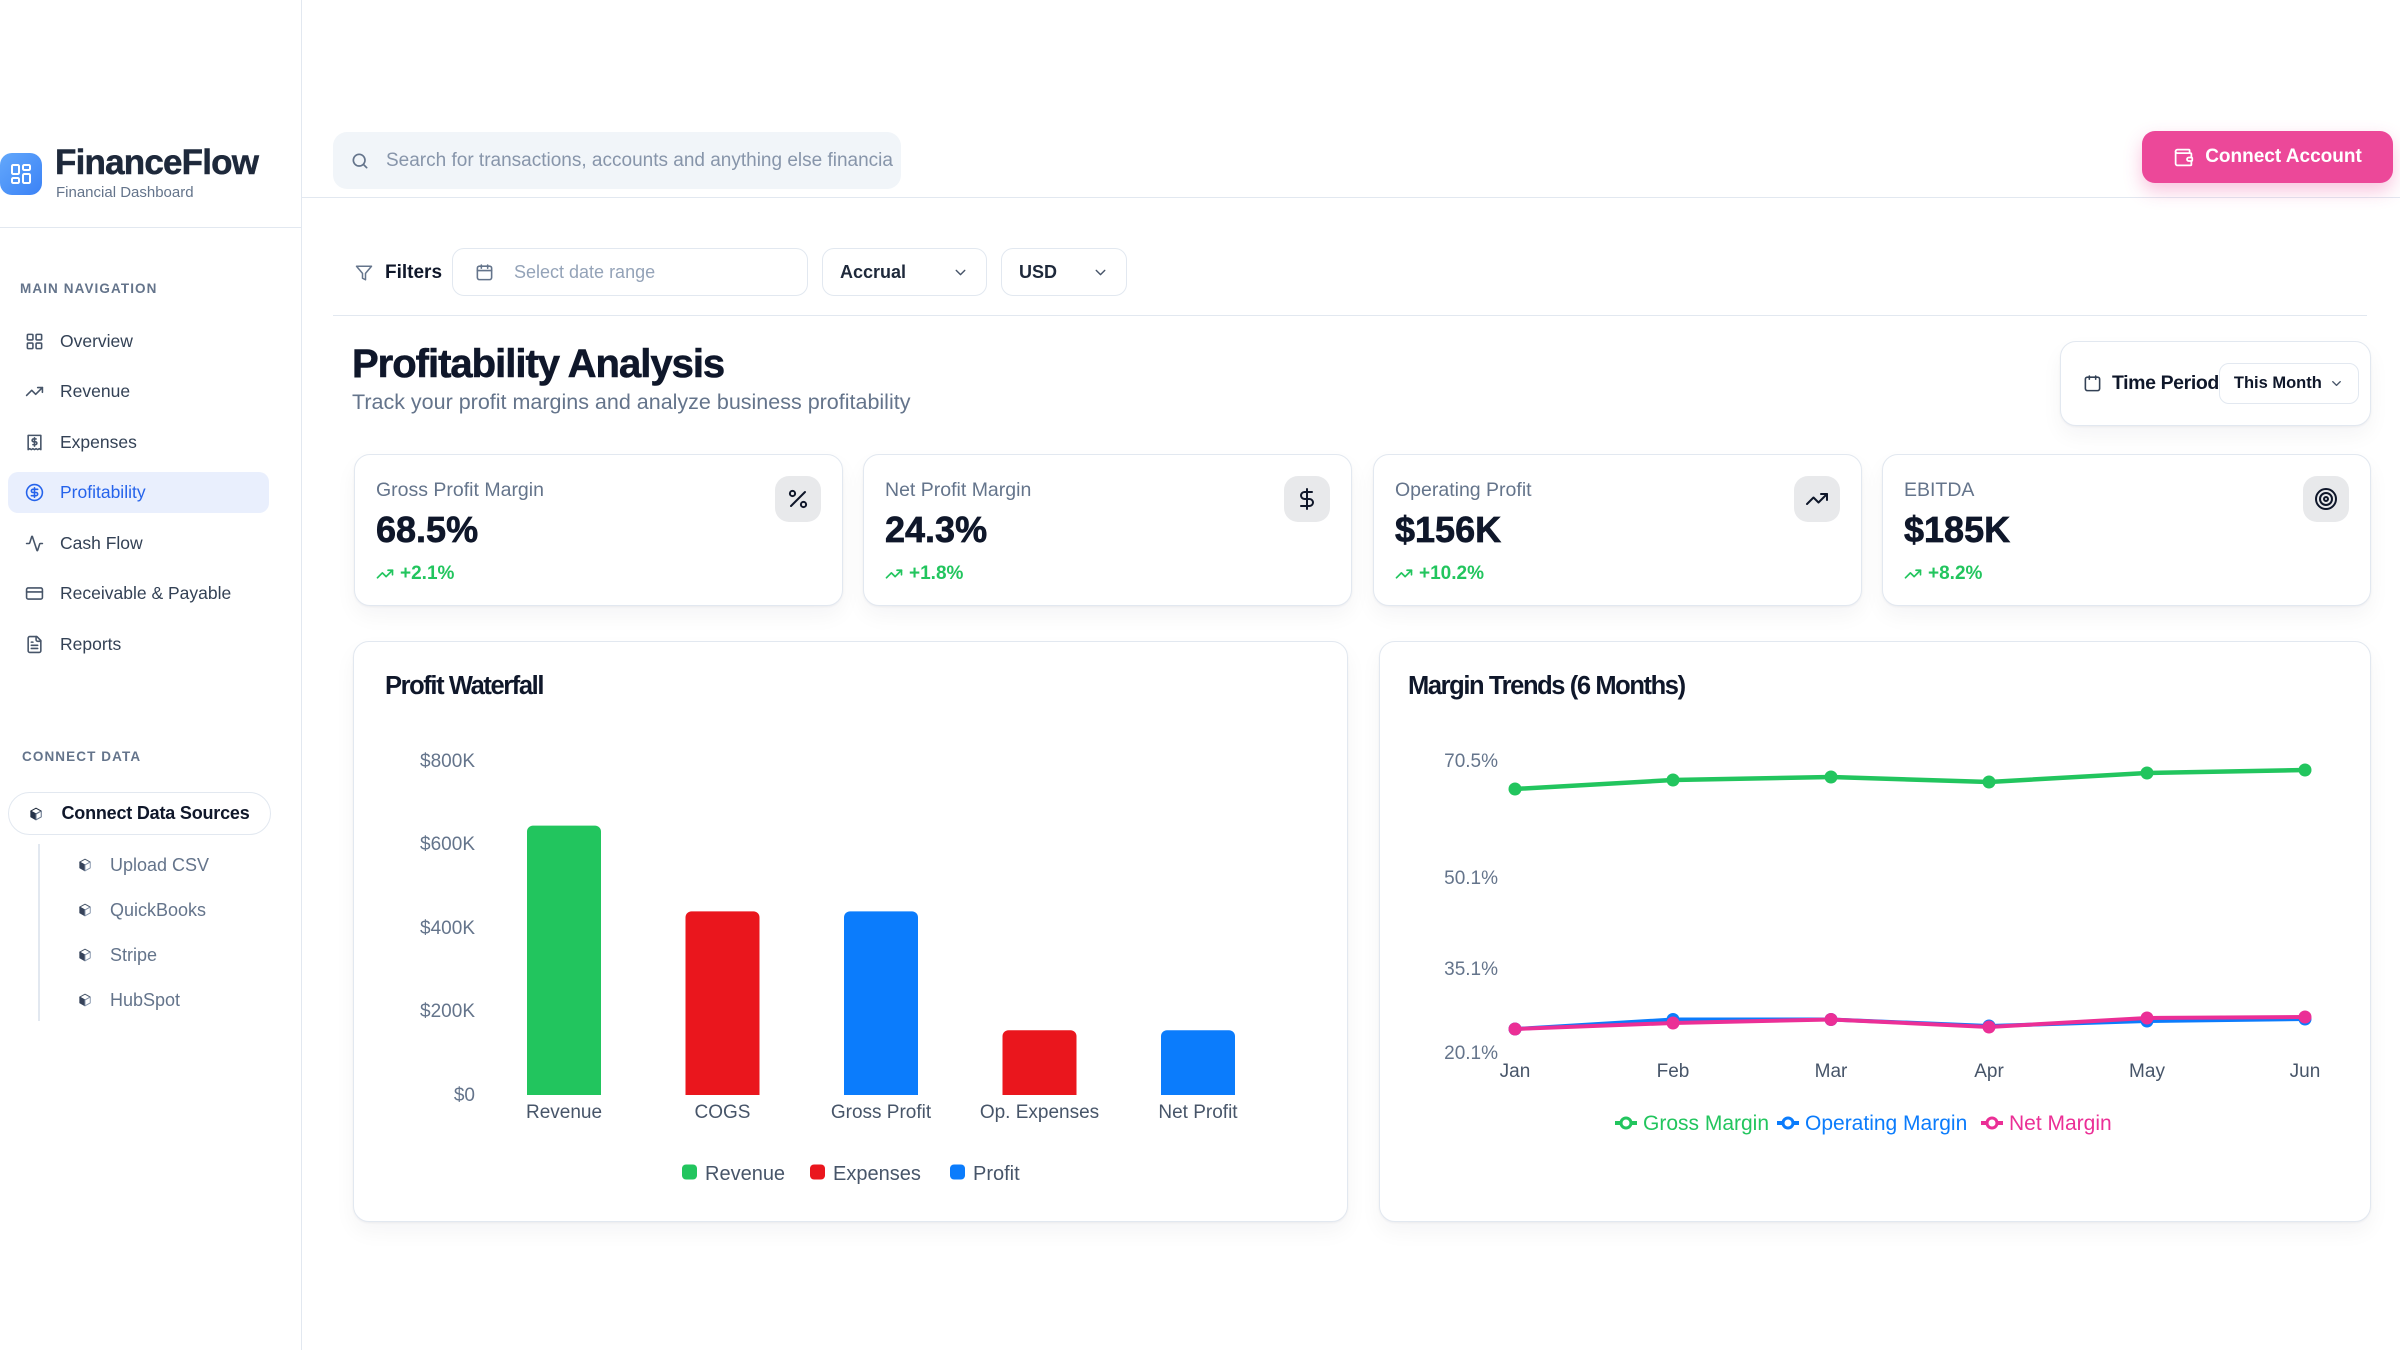  What do you see at coordinates (1471, 1053) in the screenshot?
I see `svg-text: 20.1%` at bounding box center [1471, 1053].